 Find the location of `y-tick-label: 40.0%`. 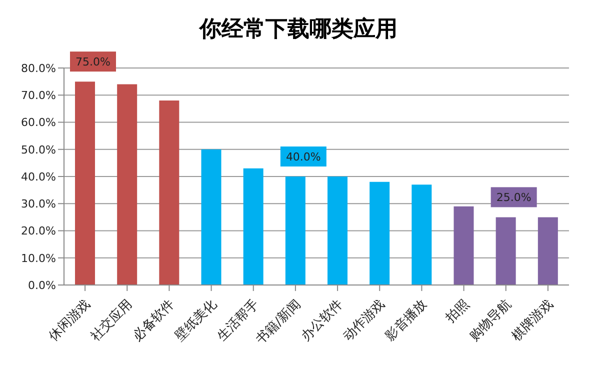

y-tick-label: 40.0% is located at coordinates (38, 177).